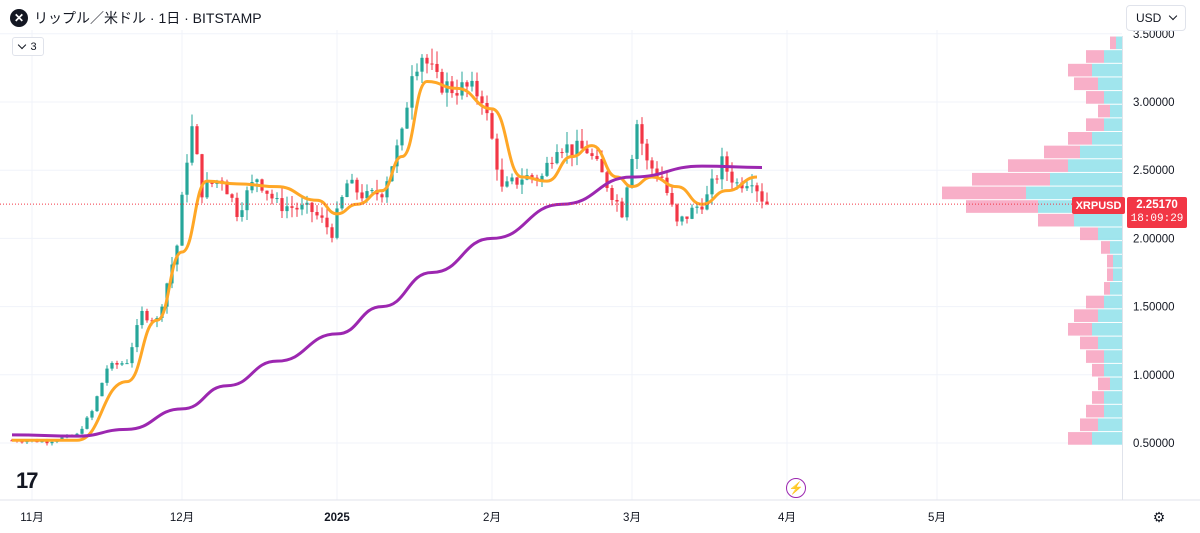 The image size is (1200, 533). What do you see at coordinates (1154, 376) in the screenshot?
I see `y-tick-label: 1.00000` at bounding box center [1154, 376].